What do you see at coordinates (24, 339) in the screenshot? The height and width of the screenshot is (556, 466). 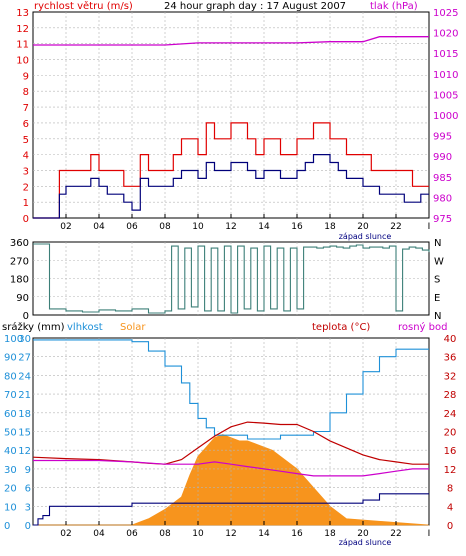 I see `rain-tick-label: 30` at bounding box center [24, 339].